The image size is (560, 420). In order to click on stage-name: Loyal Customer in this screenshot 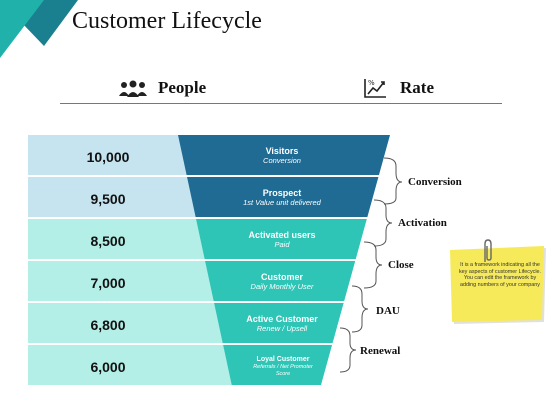, I will do `click(283, 359)`.